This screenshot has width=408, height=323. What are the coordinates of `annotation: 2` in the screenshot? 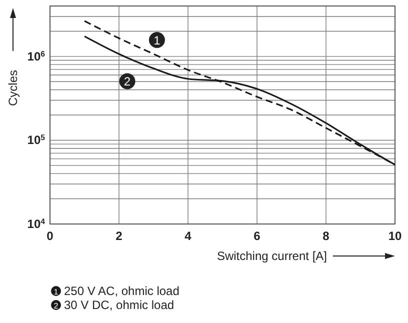 It's located at (127, 81).